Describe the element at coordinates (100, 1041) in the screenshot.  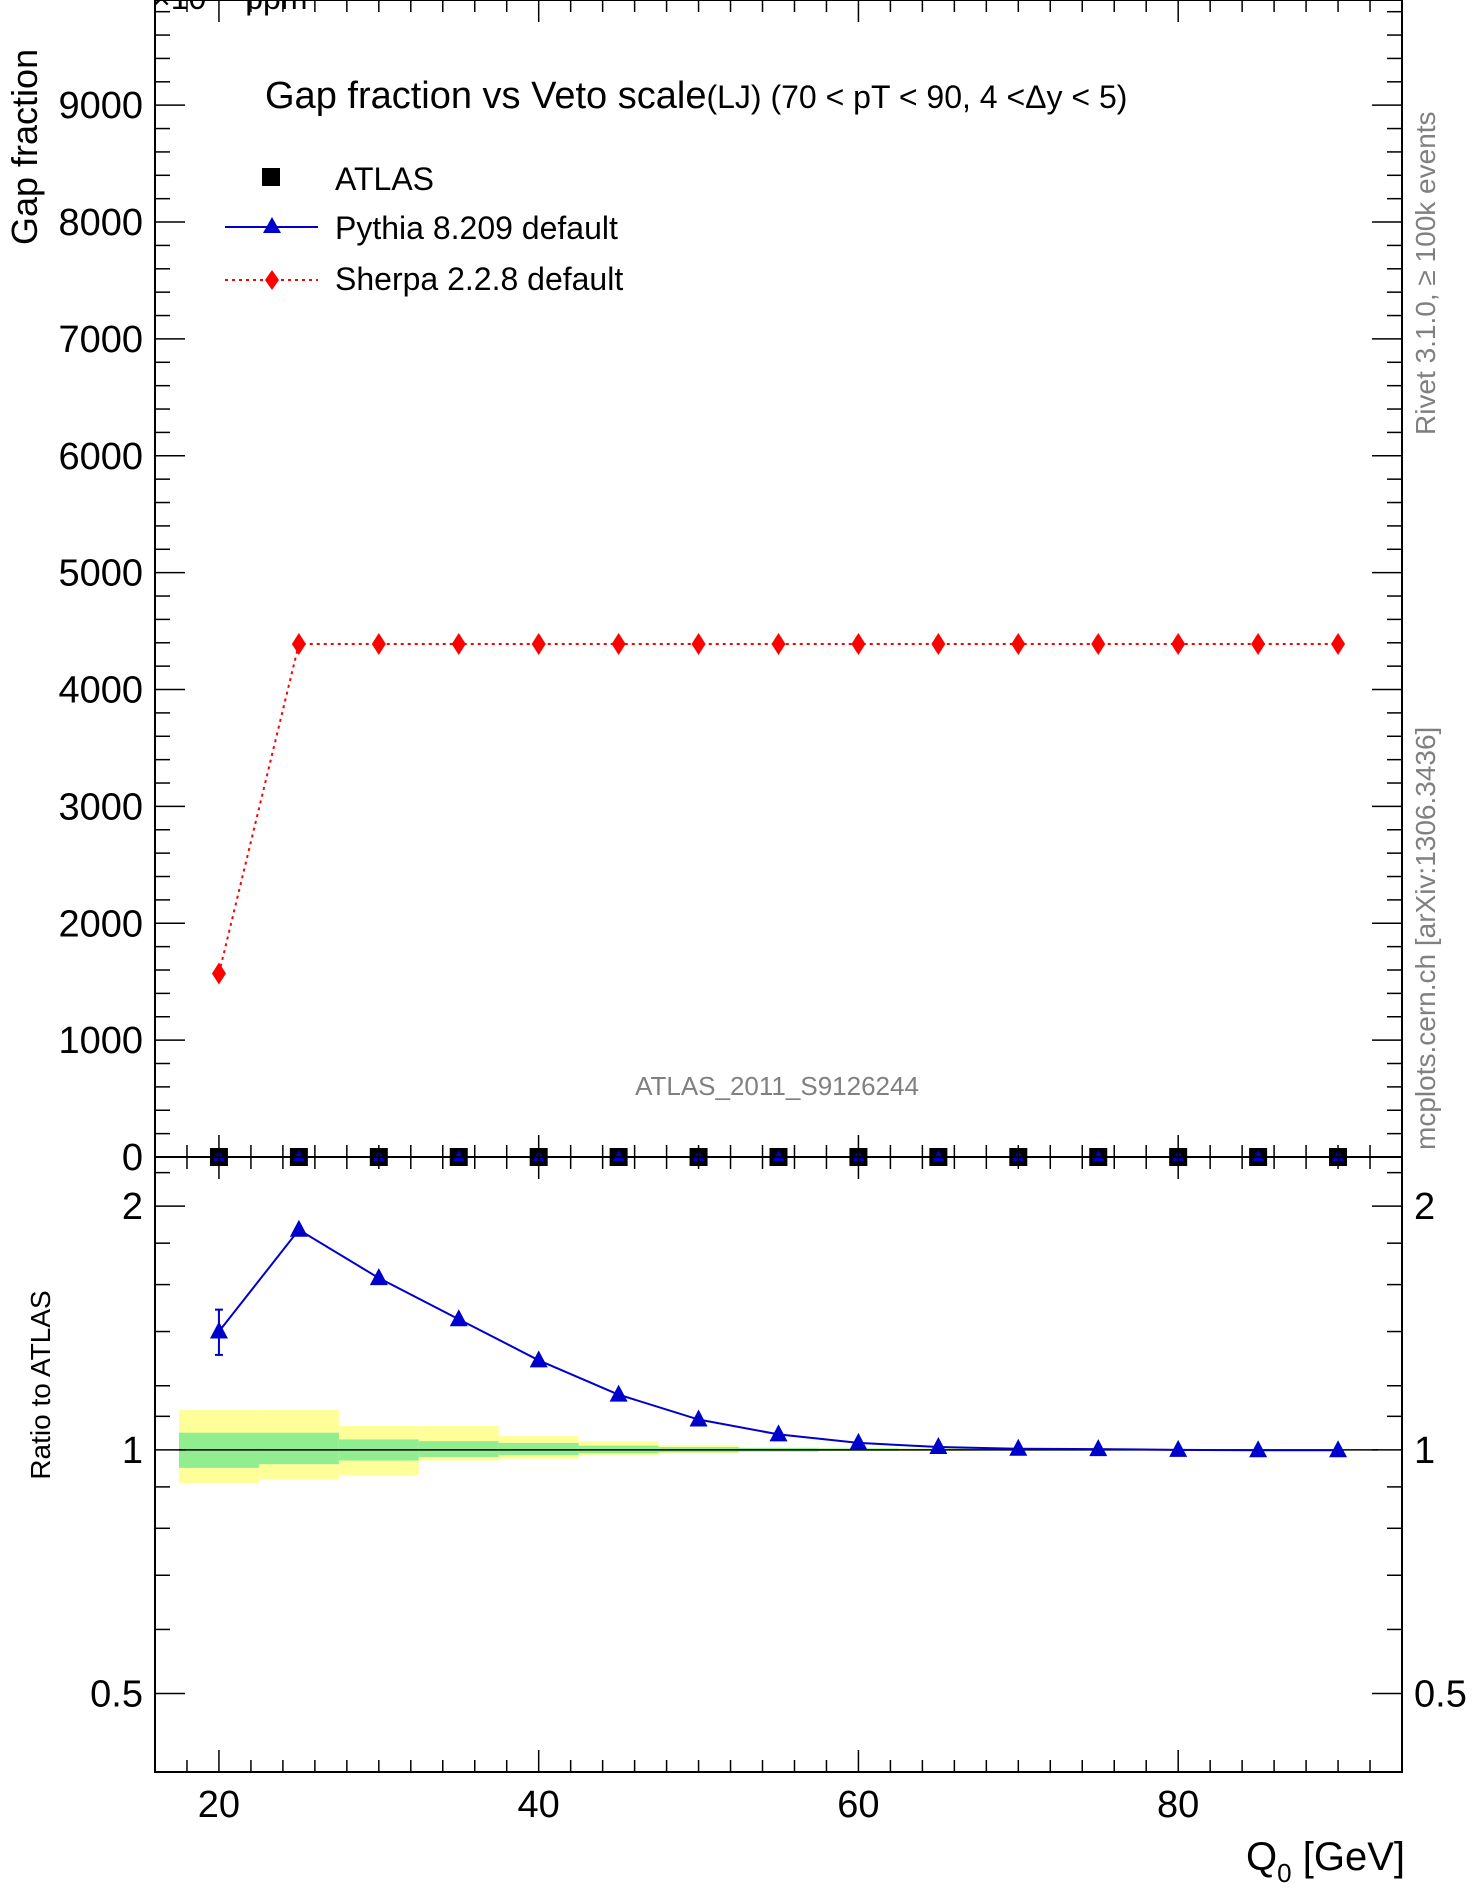
I see `y-tick-label: 1000` at that location.